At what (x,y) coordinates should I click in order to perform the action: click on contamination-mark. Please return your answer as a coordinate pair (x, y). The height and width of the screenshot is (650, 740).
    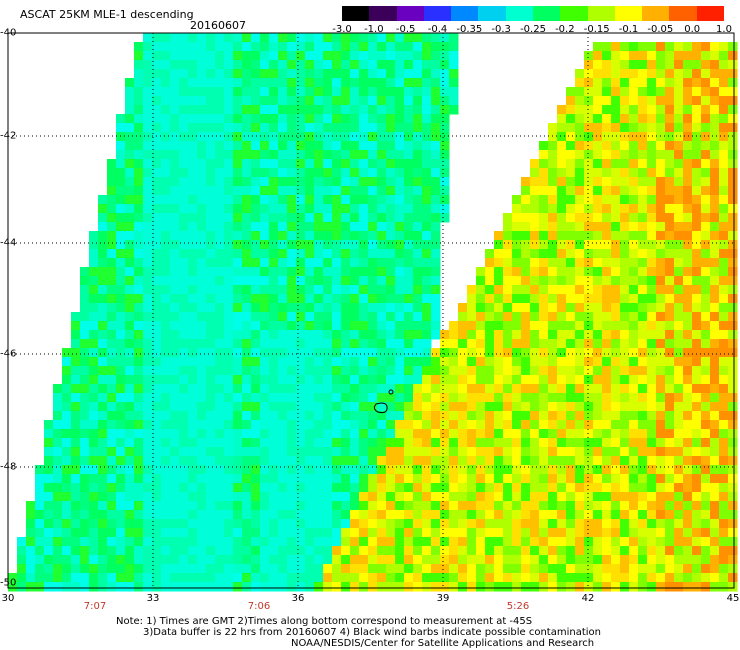
    Looking at the image, I should click on (391, 392).